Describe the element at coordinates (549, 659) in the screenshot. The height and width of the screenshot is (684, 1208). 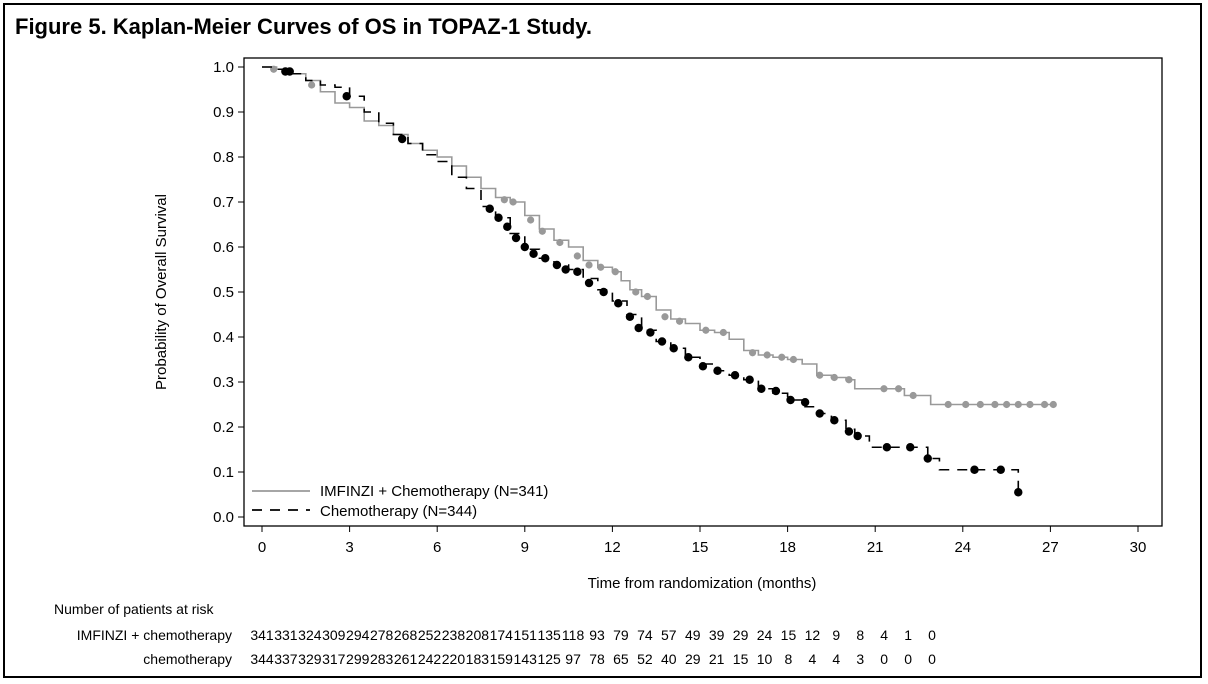
I see `risk-table-cell: 125` at that location.